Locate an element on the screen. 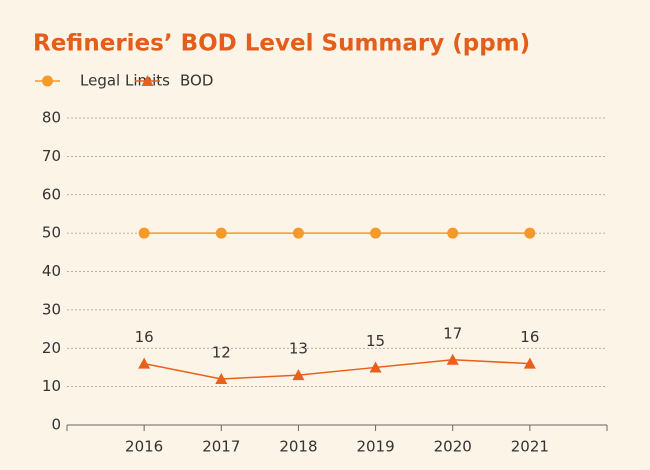  y-tick-label: 40 is located at coordinates (51, 271).